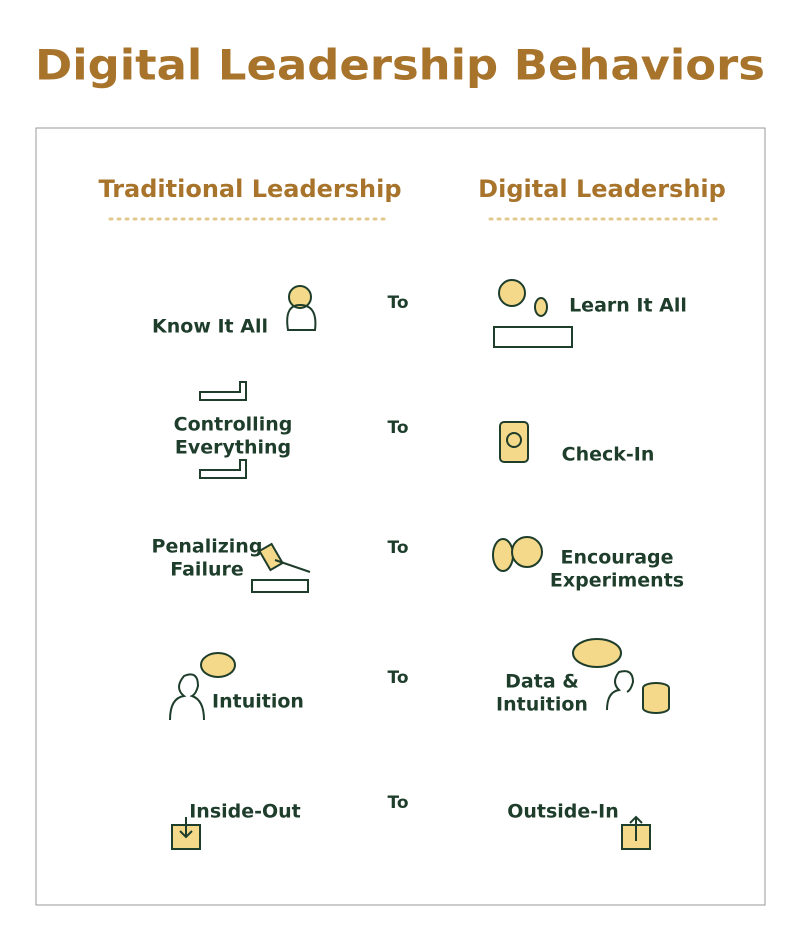  I want to click on digital-behavior: Encourage, so click(616, 558).